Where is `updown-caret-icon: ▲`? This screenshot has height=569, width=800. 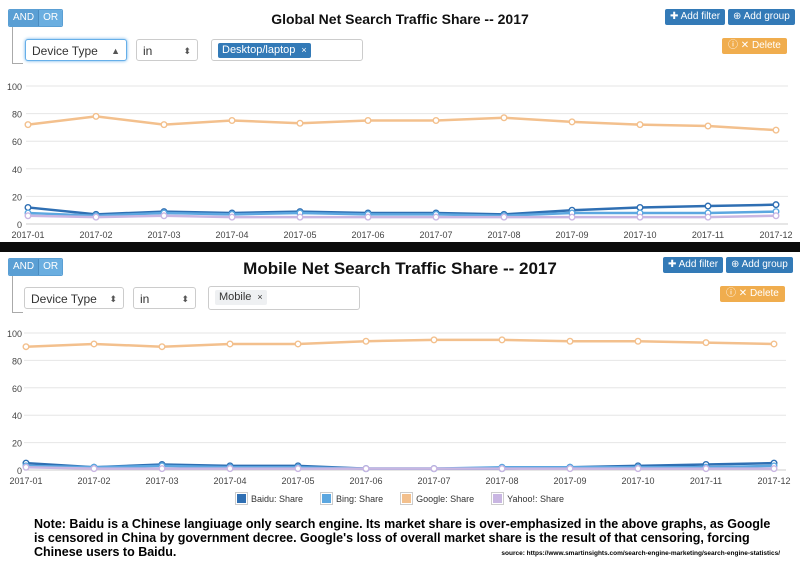 updown-caret-icon: ▲ is located at coordinates (115, 51).